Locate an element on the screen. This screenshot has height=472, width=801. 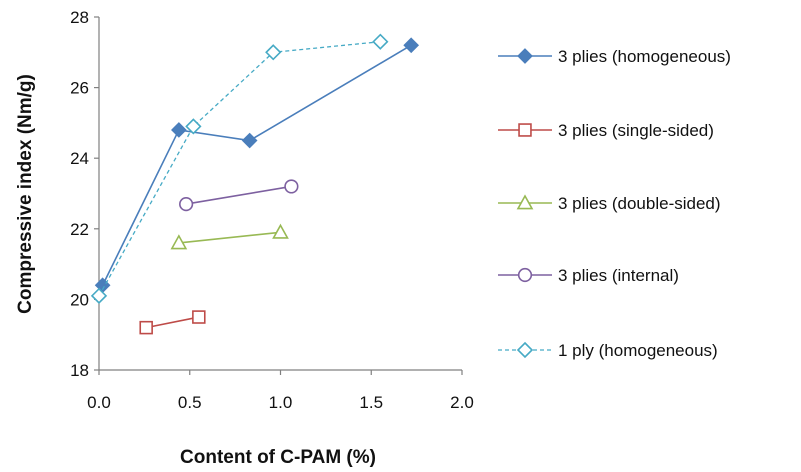
y-axis-title: Compressive index (Nm/g) is located at coordinates (25, 194).